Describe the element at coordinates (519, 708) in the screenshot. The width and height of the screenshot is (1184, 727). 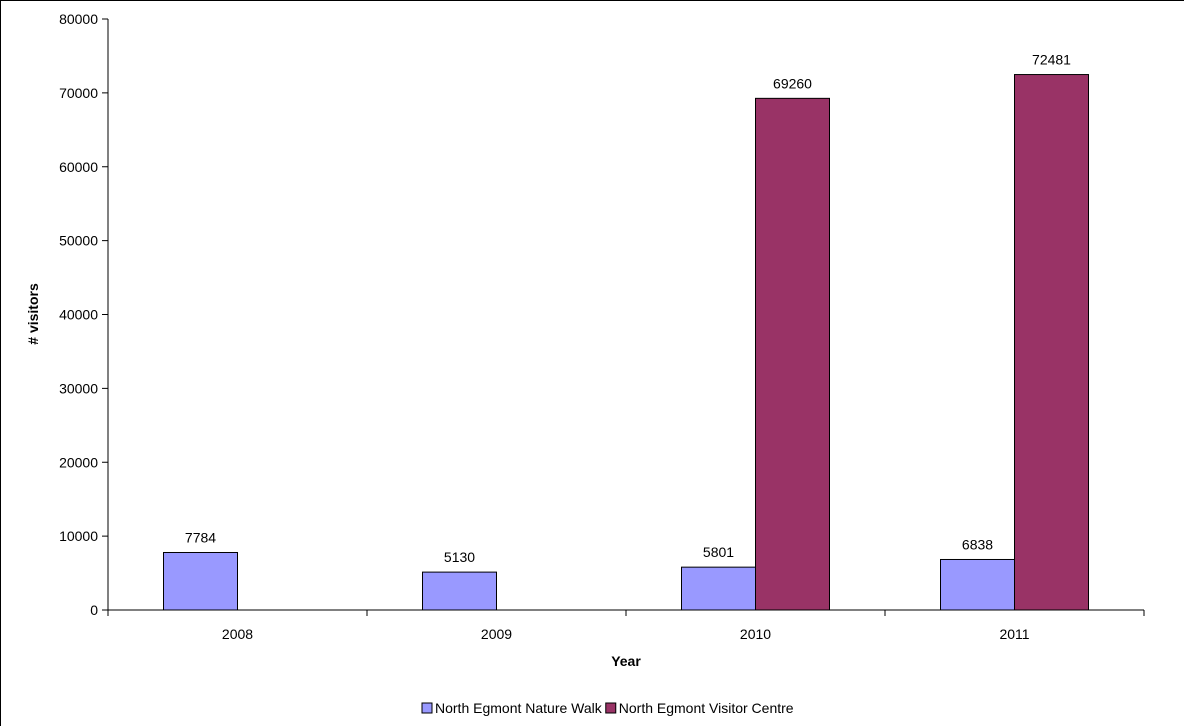
I see `legend-label: North Egmont Nature Walk` at that location.